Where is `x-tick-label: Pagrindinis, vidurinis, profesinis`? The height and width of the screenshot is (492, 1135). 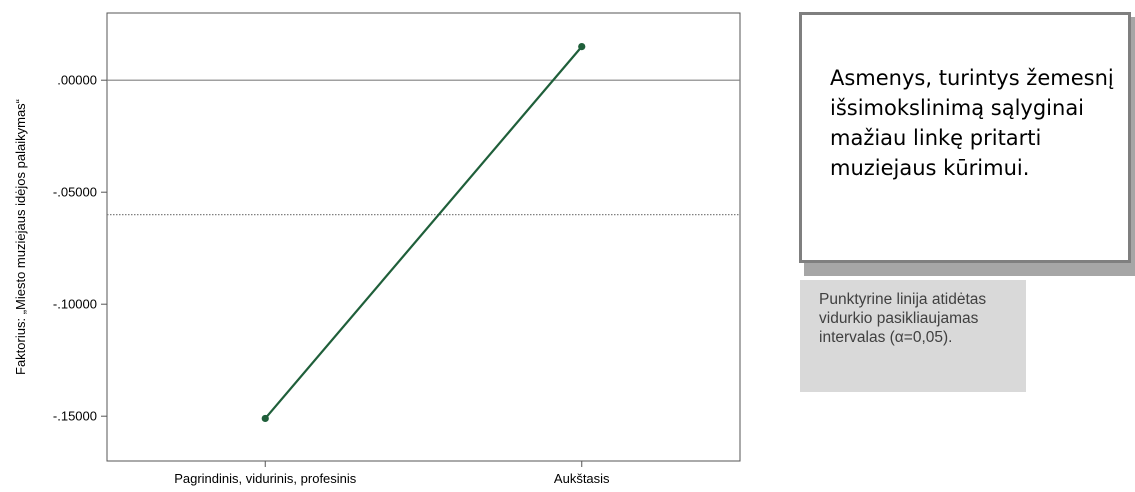 x-tick-label: Pagrindinis, vidurinis, profesinis is located at coordinates (265, 478).